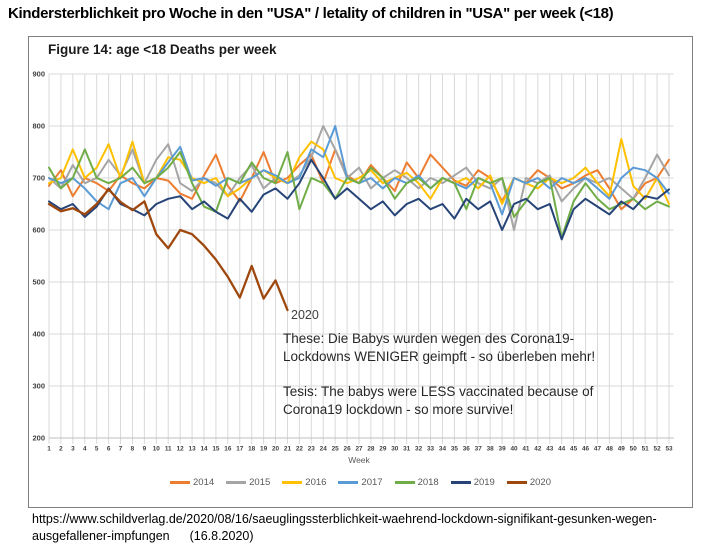 Image resolution: width=710 pixels, height=552 pixels. What do you see at coordinates (540, 482) in the screenshot?
I see `legend-label-2020: 2020` at bounding box center [540, 482].